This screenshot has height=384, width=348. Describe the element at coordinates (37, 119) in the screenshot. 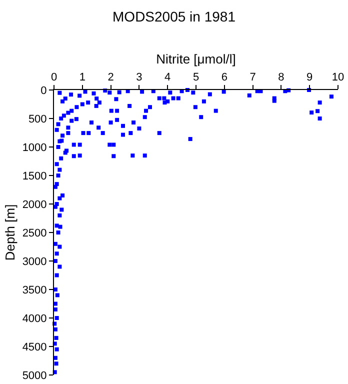

I see `y-tick-label: 500` at that location.